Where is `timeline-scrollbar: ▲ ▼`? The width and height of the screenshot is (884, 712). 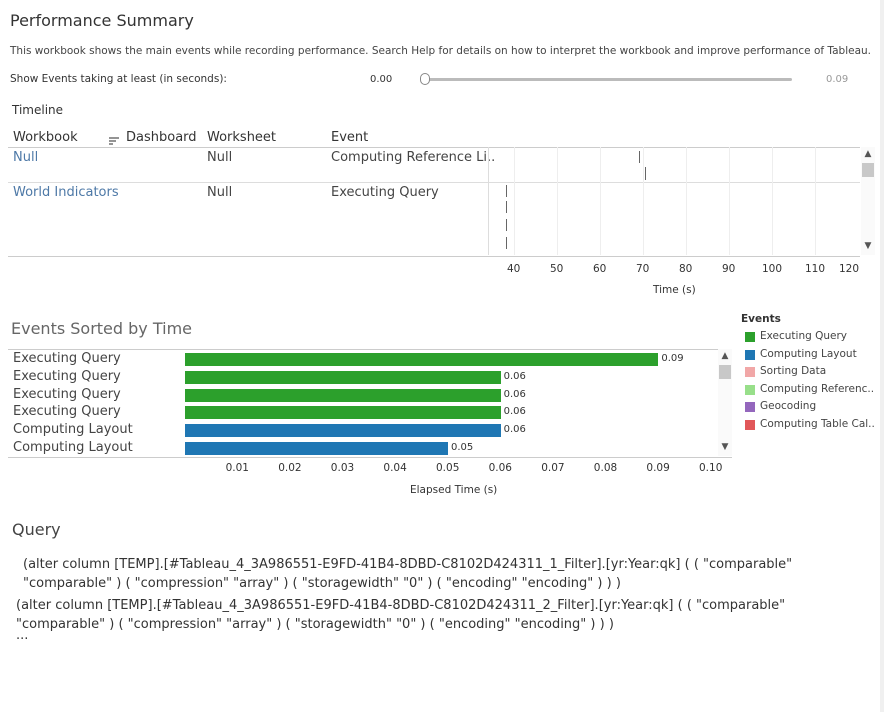
timeline-scrollbar: ▲ ▼ is located at coordinates (868, 201).